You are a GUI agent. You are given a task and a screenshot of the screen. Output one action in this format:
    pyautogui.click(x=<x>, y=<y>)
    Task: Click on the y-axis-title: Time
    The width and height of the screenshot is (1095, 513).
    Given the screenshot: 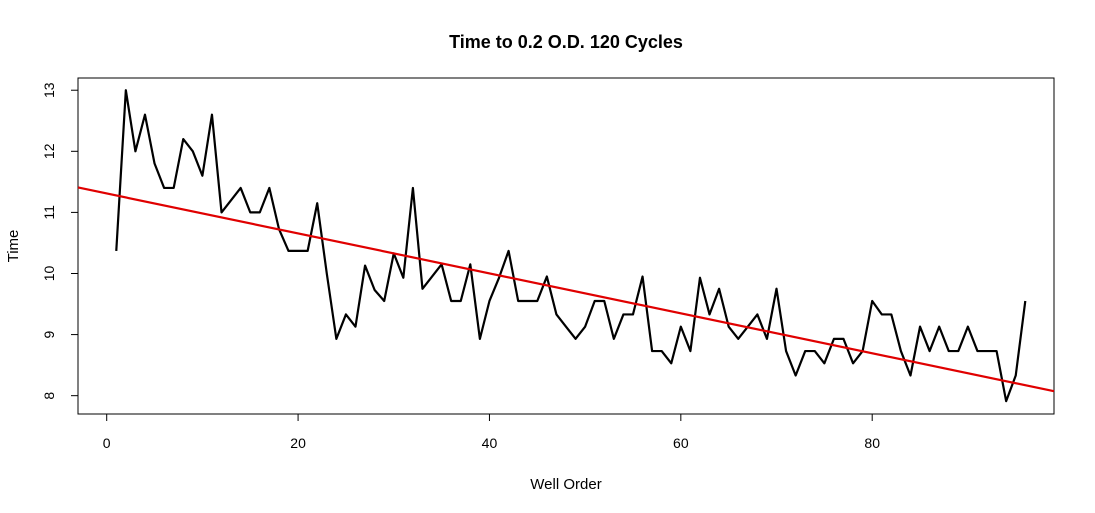 What is the action you would take?
    pyautogui.click(x=13, y=246)
    